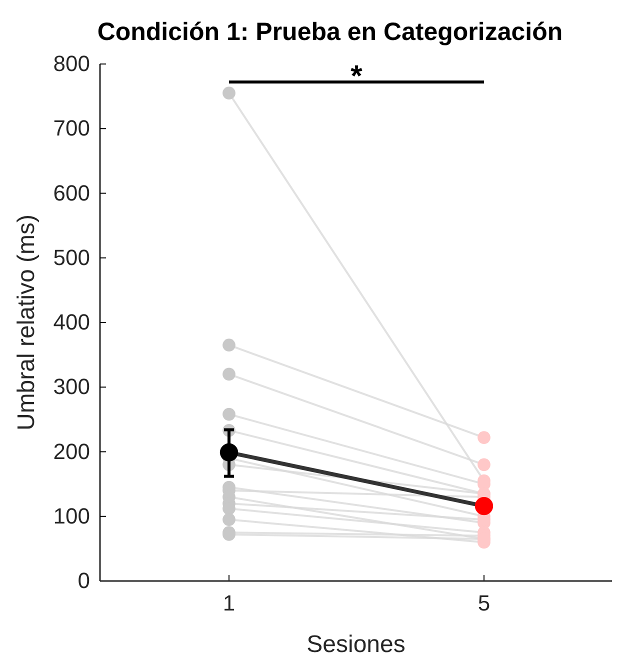 The image size is (636, 661). Describe the element at coordinates (71, 515) in the screenshot. I see `y-tick-label: 100` at that location.